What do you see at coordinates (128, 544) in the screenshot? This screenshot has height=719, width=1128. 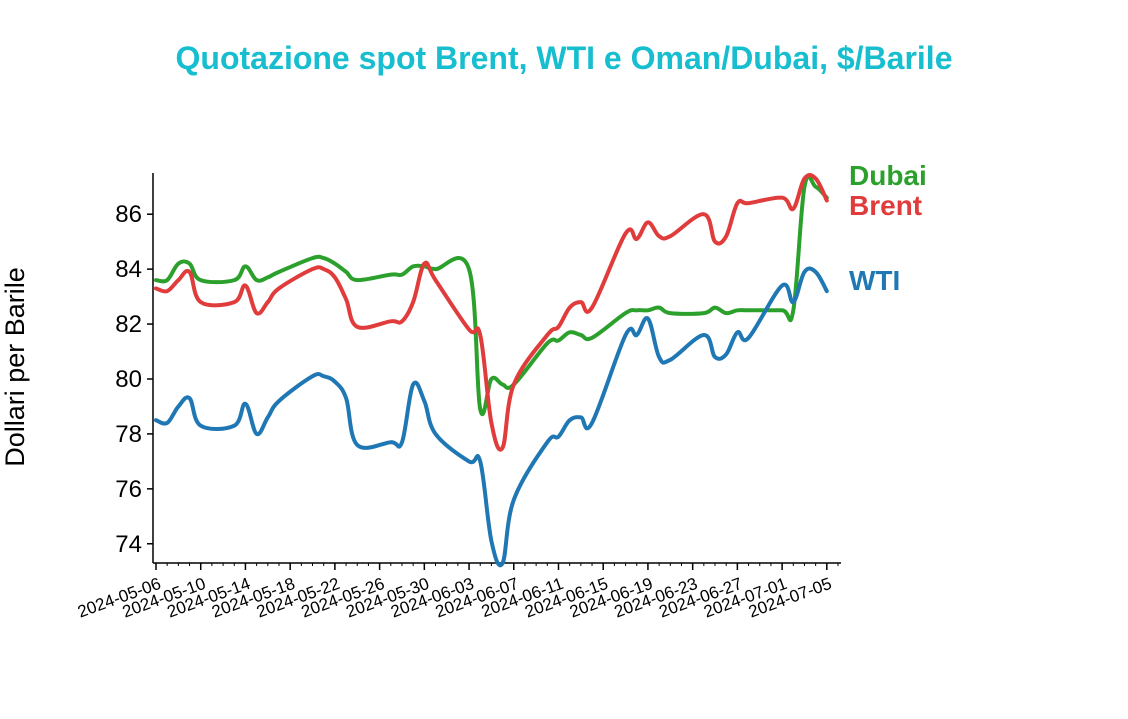 I see `y-tick-label: 74` at bounding box center [128, 544].